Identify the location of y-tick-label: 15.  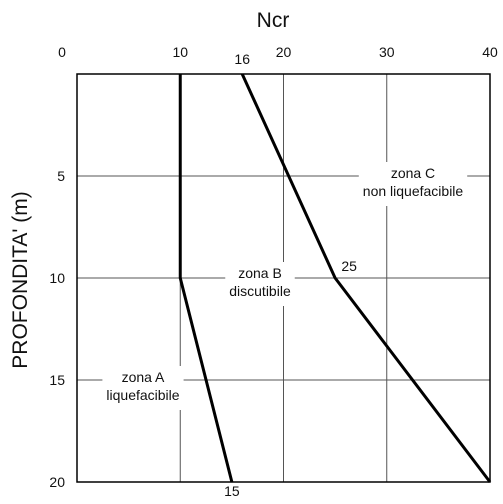
(57, 380).